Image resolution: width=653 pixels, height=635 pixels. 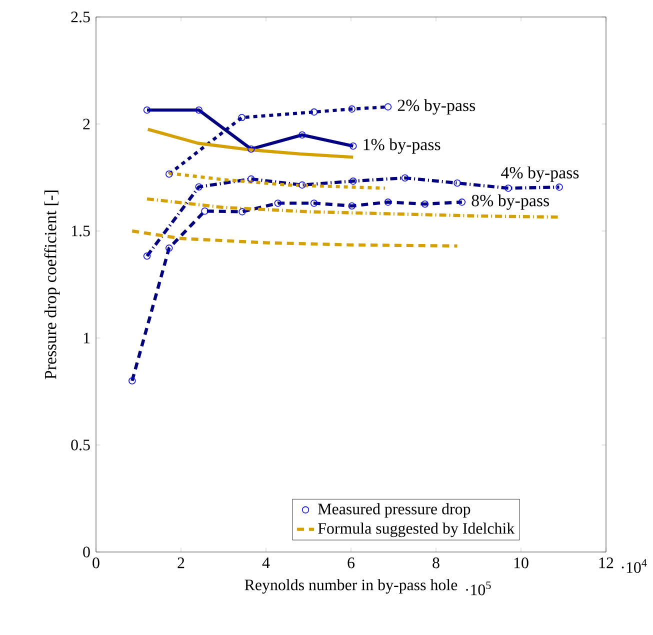 What do you see at coordinates (81, 231) in the screenshot?
I see `y-tick-label: 1.5` at bounding box center [81, 231].